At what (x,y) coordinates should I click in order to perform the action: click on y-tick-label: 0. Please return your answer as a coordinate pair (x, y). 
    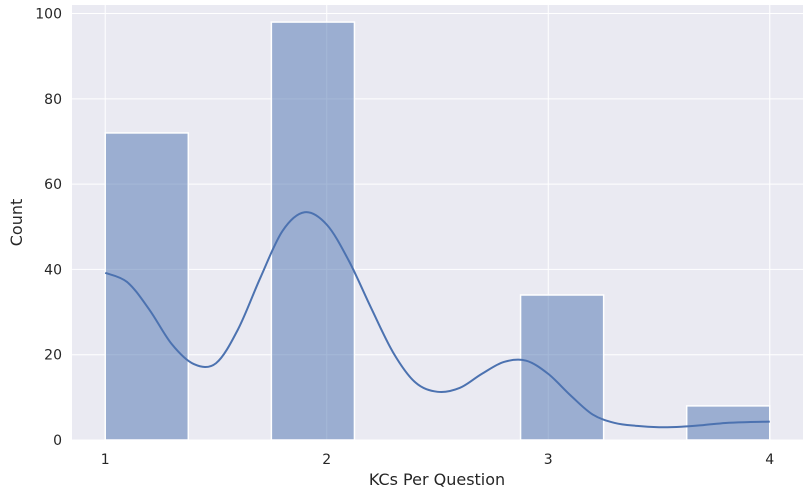
    Looking at the image, I should click on (57, 441).